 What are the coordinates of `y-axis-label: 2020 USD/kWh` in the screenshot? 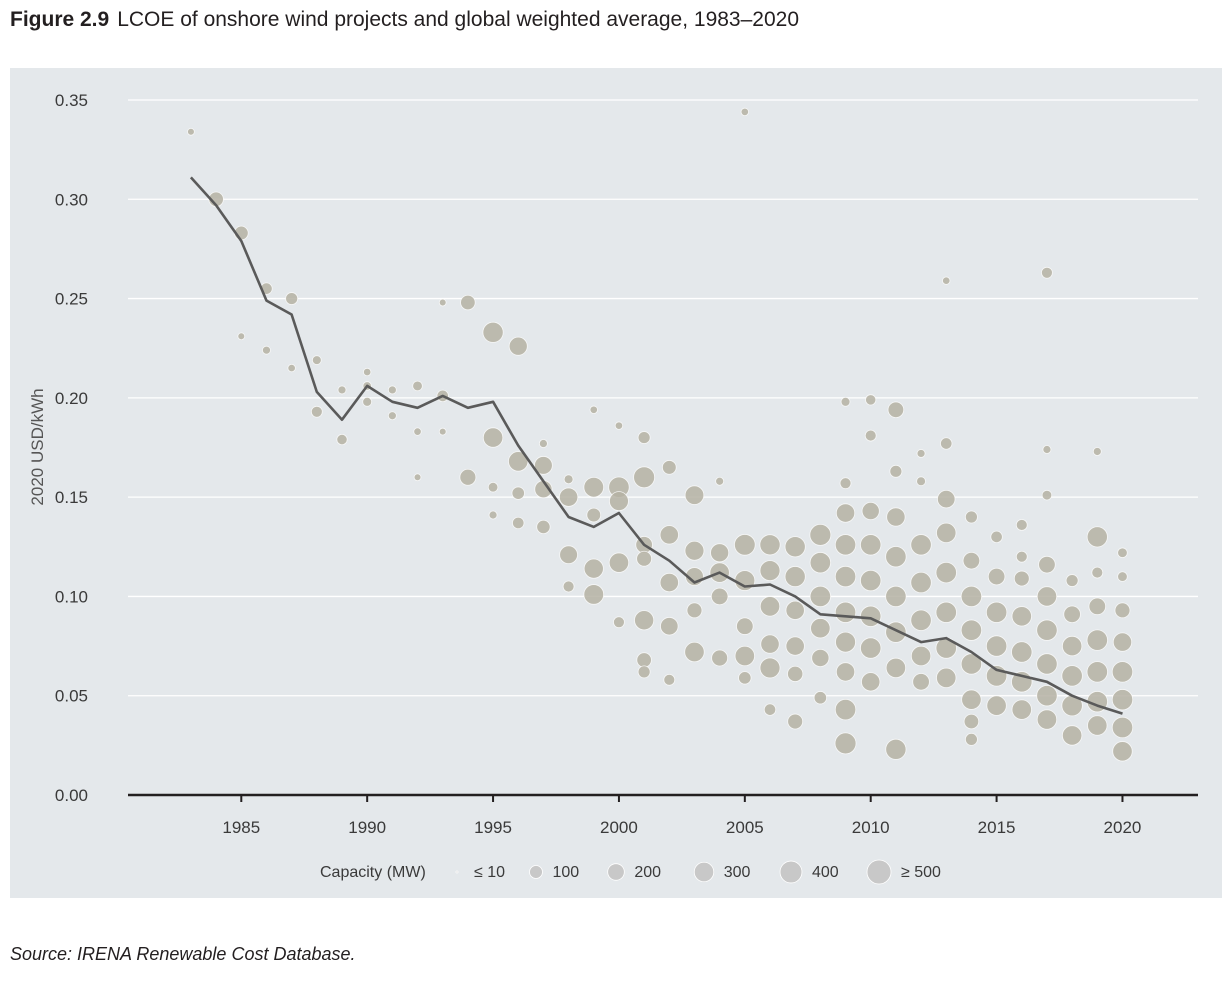 It's located at (37, 446).